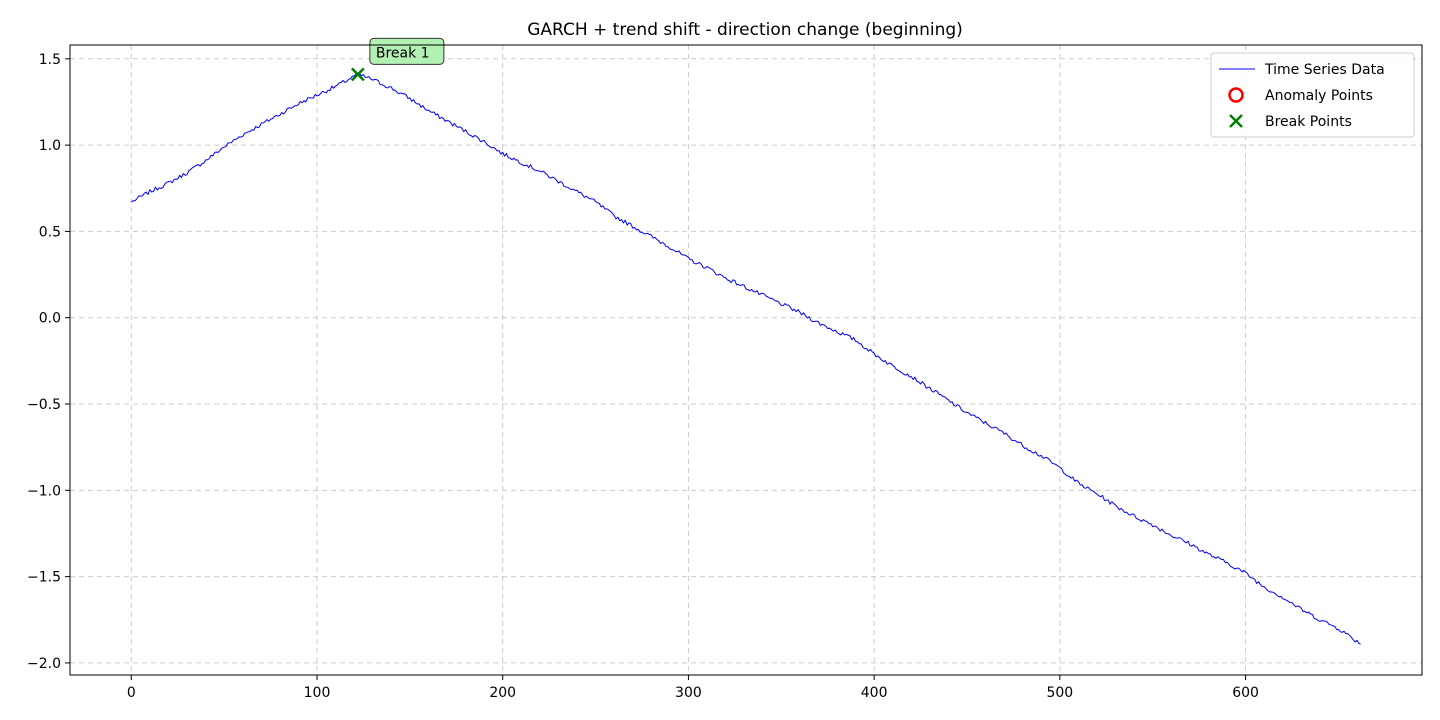 The height and width of the screenshot is (720, 1440). I want to click on y-axis: −2.0 −1.5 −1.0 −0.5 0.0 0.5 1.0 1.5, so click(48, 362).